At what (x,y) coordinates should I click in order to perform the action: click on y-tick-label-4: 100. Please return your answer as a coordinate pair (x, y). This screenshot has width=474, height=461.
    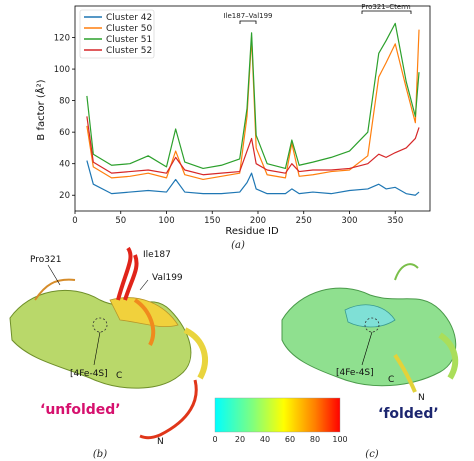
    Looking at the image, I should click on (62, 70).